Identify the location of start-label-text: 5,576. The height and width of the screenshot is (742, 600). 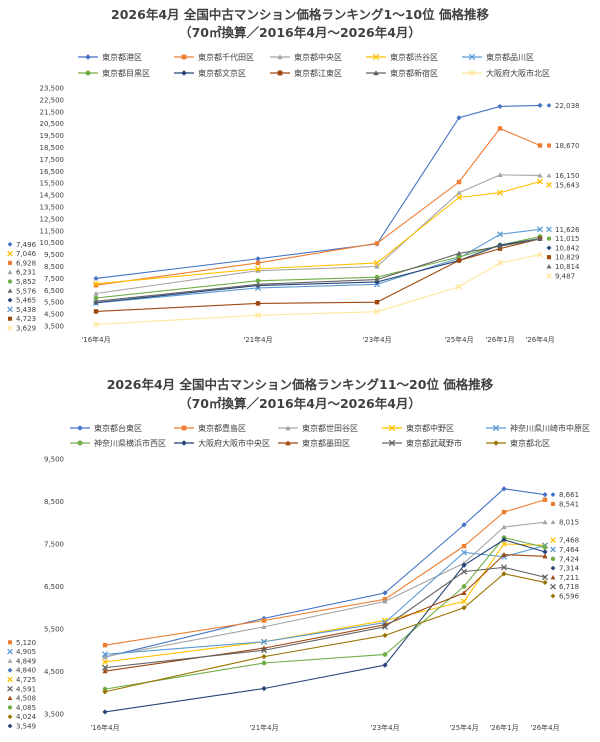
(26, 291).